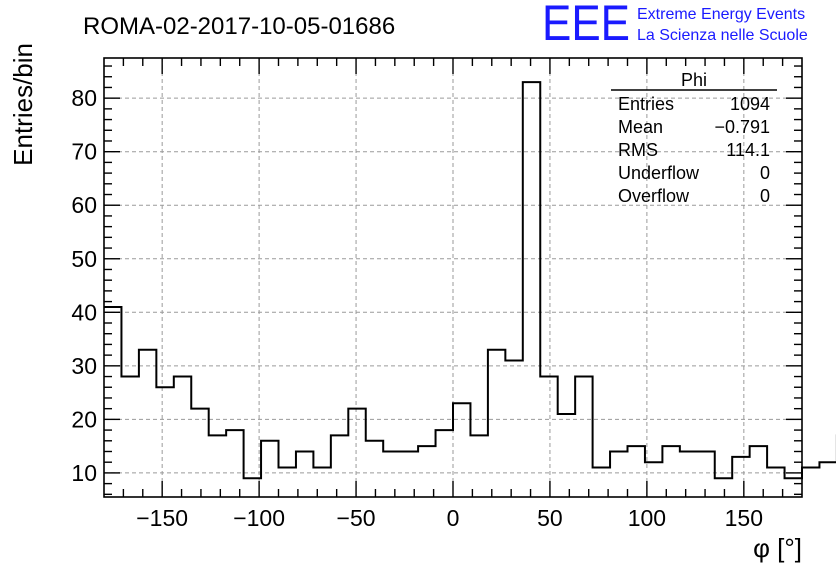 This screenshot has width=836, height=572. What do you see at coordinates (84, 259) in the screenshot?
I see `y-tick-label: 50` at bounding box center [84, 259].